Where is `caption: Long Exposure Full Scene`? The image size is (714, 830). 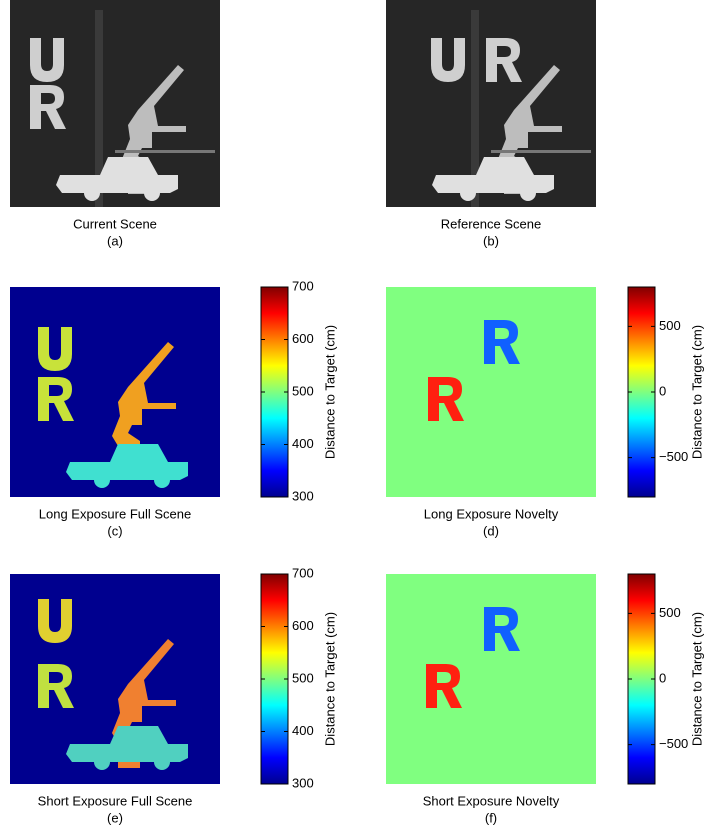
caption: Long Exposure Full Scene is located at coordinates (115, 513).